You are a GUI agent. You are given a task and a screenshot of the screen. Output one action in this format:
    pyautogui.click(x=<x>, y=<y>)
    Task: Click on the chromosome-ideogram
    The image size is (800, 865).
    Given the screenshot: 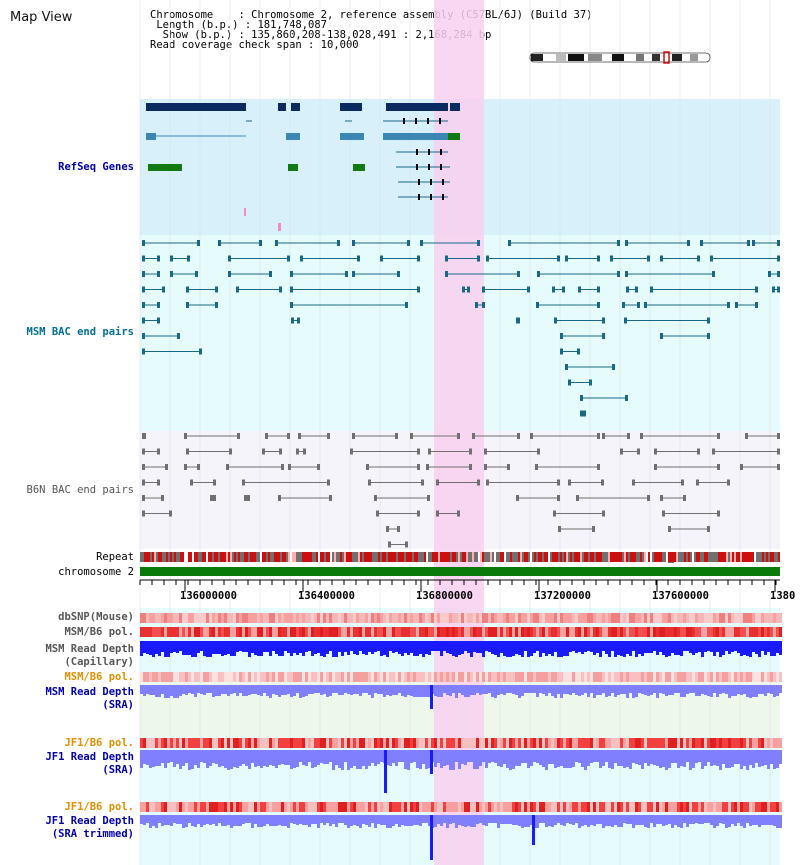 What is the action you would take?
    pyautogui.click(x=620, y=57)
    